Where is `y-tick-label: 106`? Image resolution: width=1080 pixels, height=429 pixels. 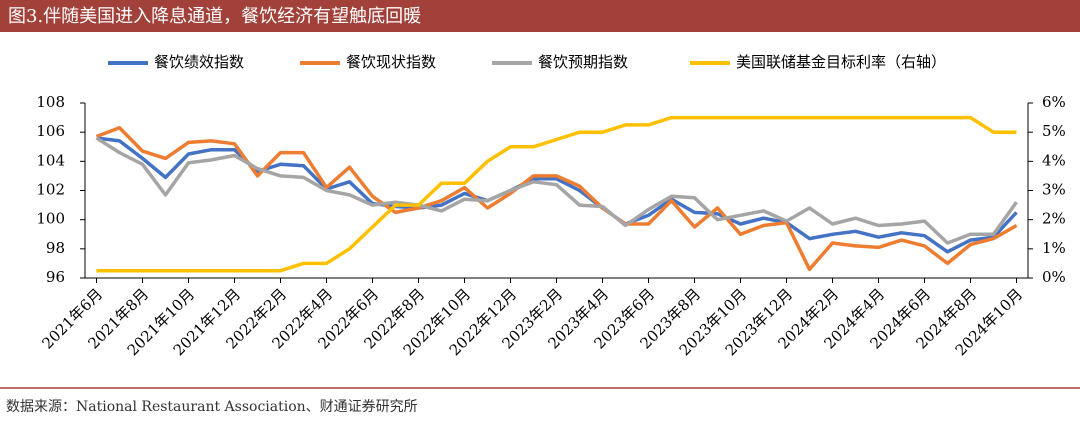 y-tick-label: 106 is located at coordinates (50, 131).